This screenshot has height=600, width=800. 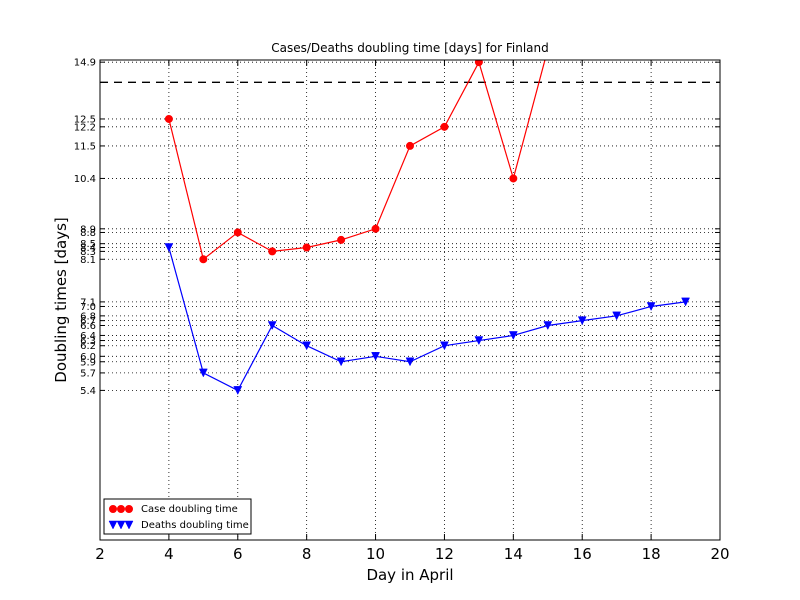 I want to click on legend-marker-case, so click(x=121, y=509).